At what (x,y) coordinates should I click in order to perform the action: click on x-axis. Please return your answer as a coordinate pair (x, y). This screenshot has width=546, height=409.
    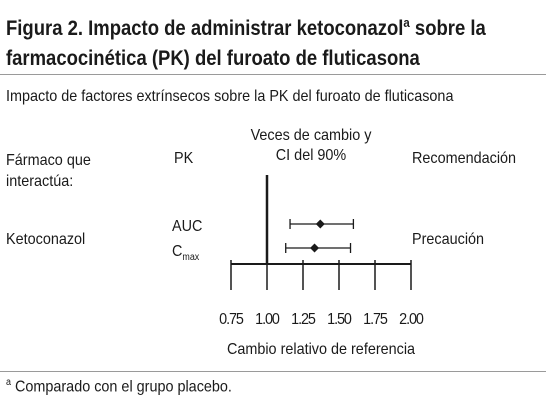
    Looking at the image, I should click on (321, 275).